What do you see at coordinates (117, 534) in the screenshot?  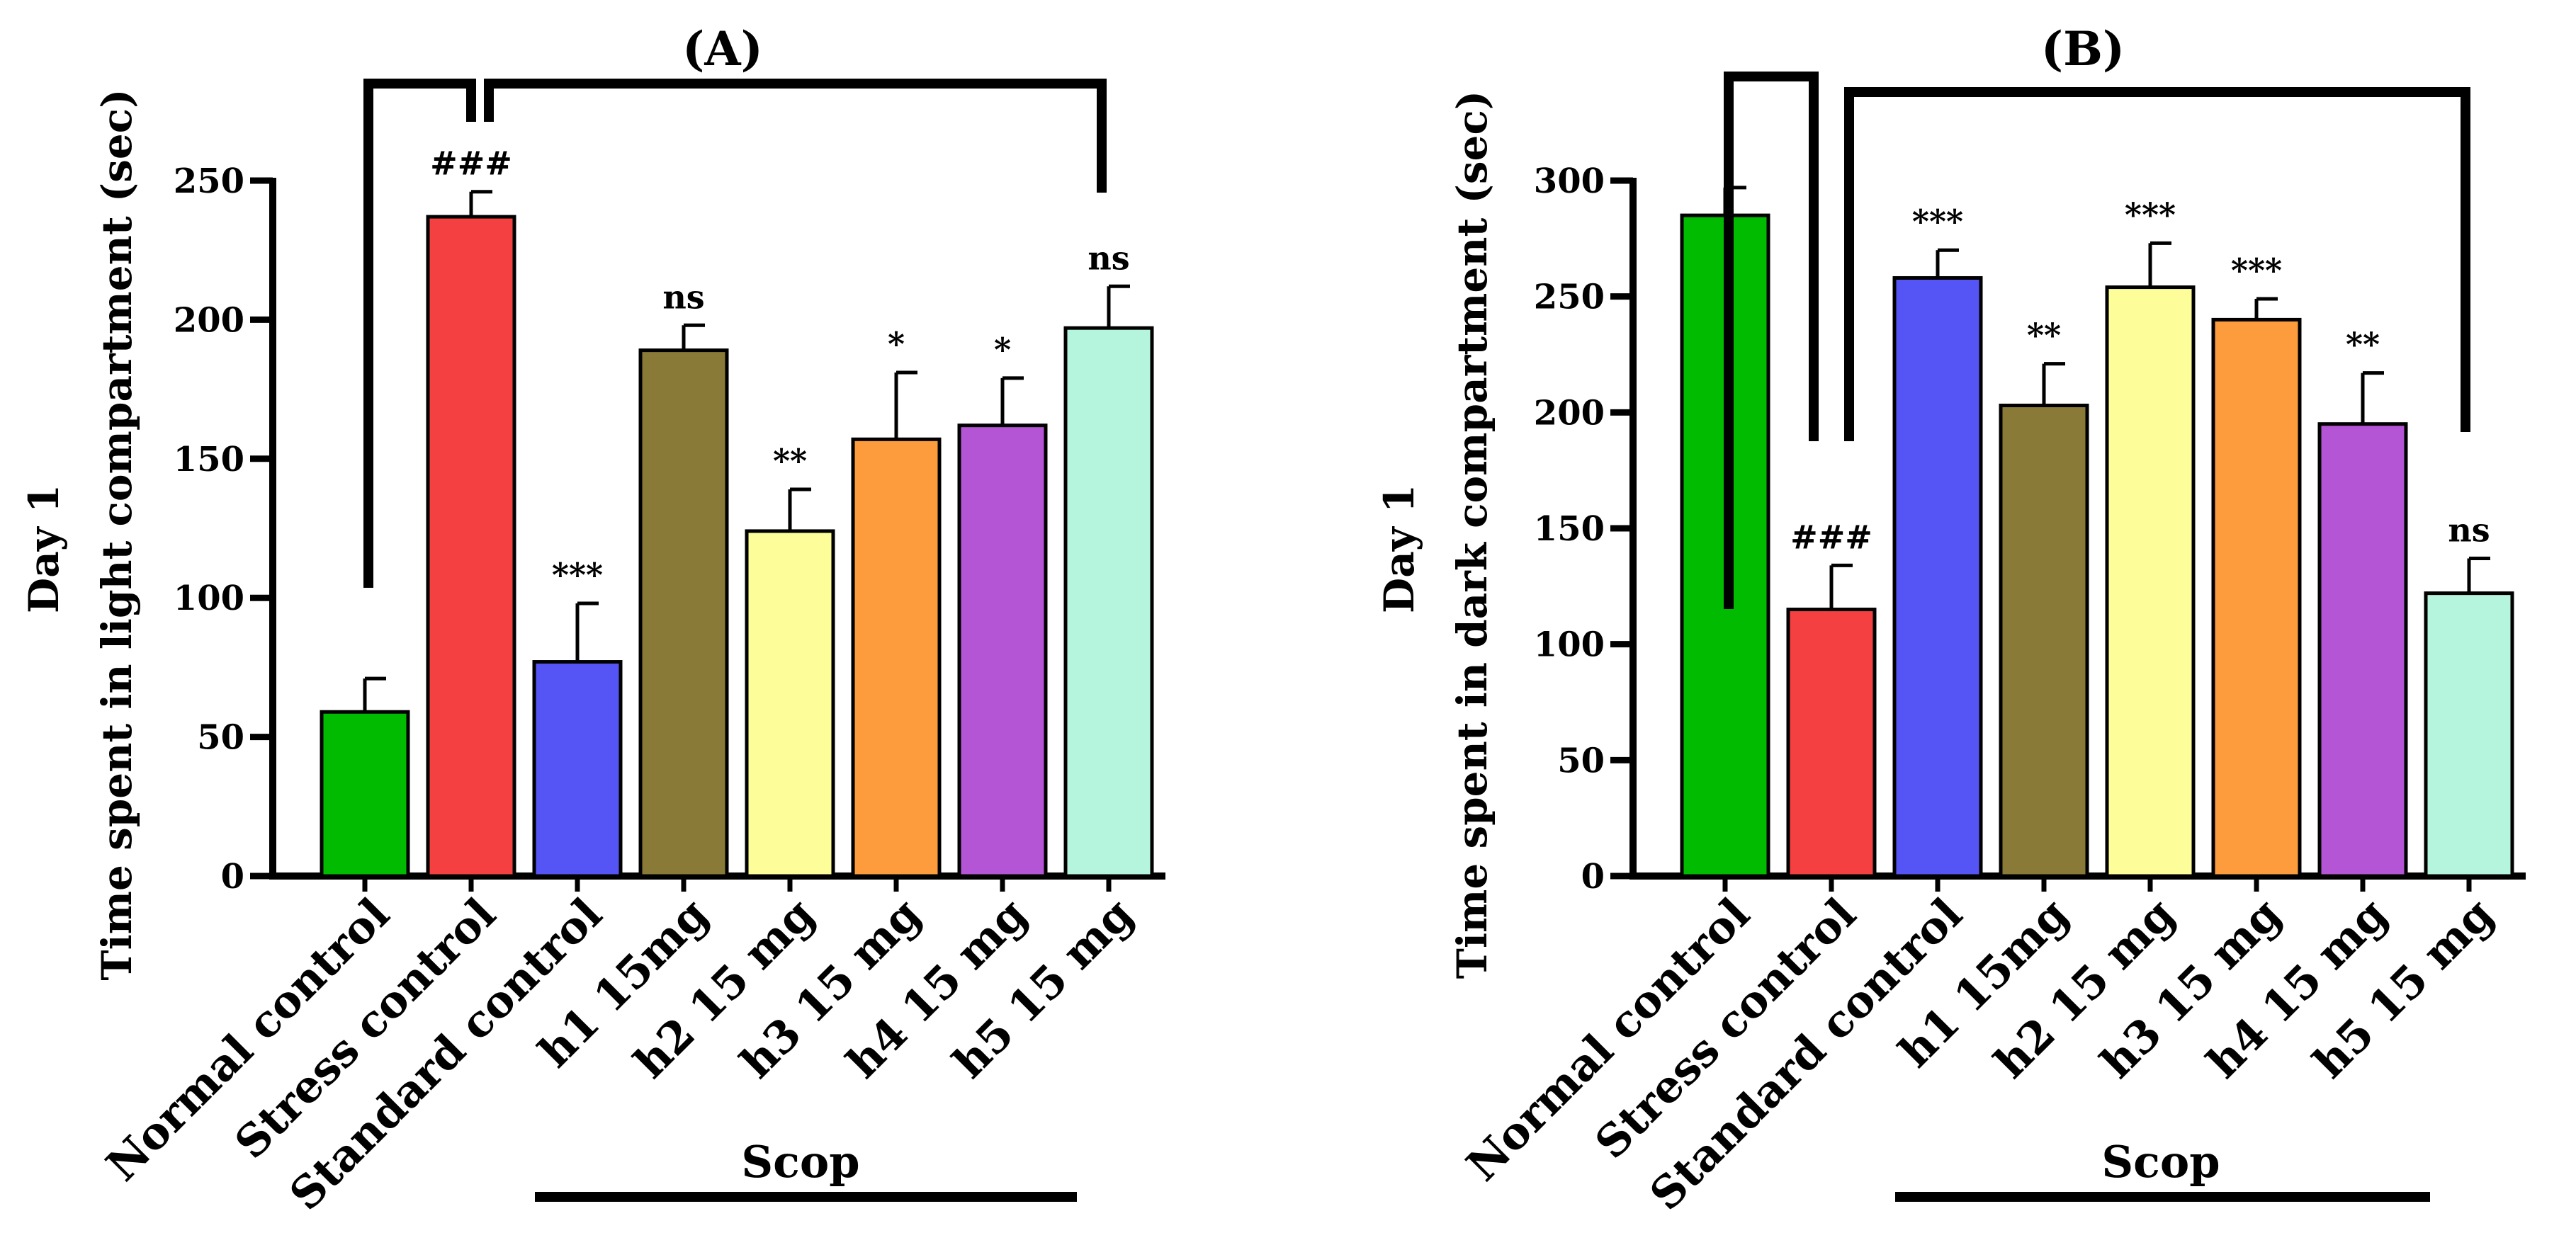 I see `y-axis-label: Time spent in light compartment (sec)` at bounding box center [117, 534].